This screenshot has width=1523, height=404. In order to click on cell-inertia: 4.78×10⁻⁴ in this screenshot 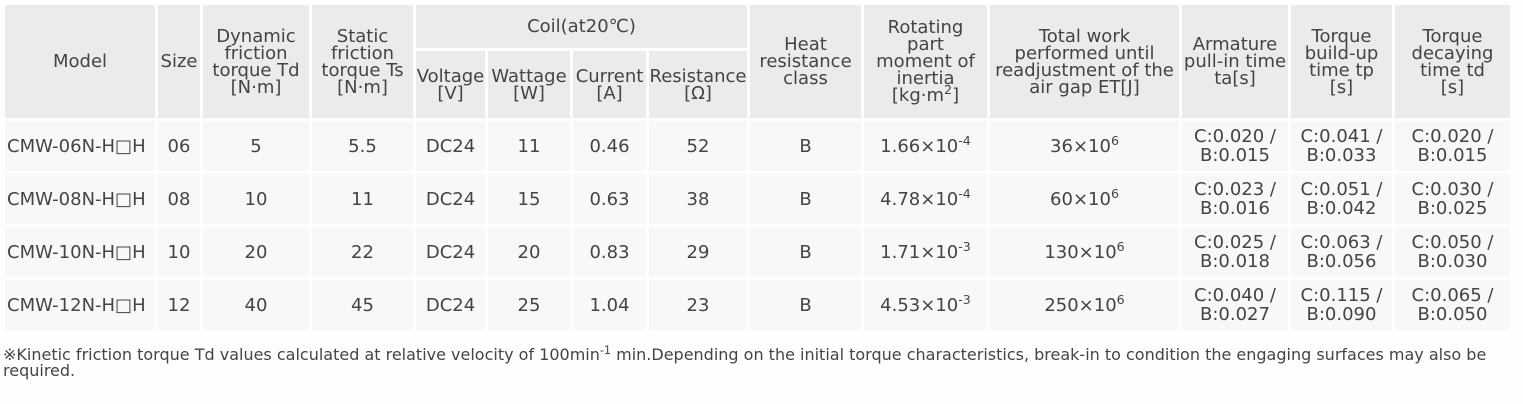, I will do `click(925, 199)`.